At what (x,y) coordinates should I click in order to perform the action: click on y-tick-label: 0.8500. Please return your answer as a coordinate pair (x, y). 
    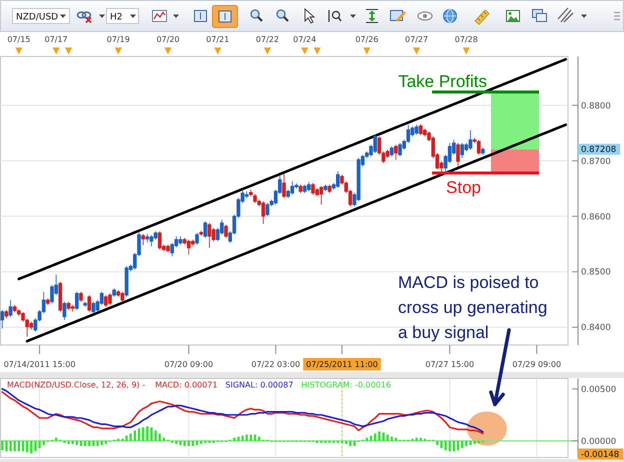
    Looking at the image, I should click on (596, 273).